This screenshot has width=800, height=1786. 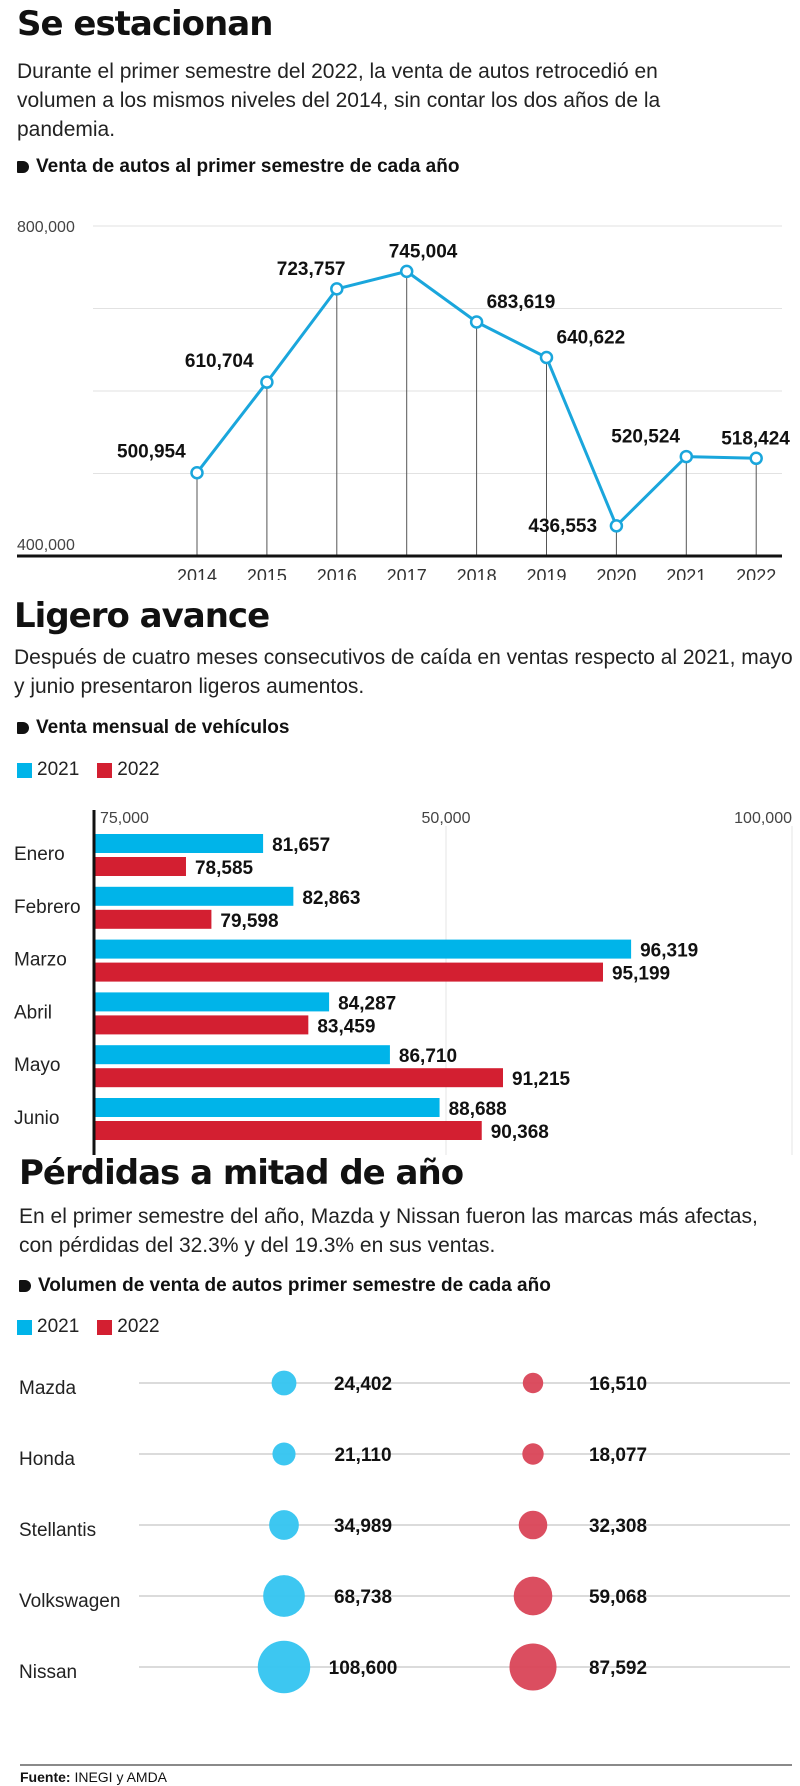 I want to click on x-tick-label: 2022, so click(x=756, y=573).